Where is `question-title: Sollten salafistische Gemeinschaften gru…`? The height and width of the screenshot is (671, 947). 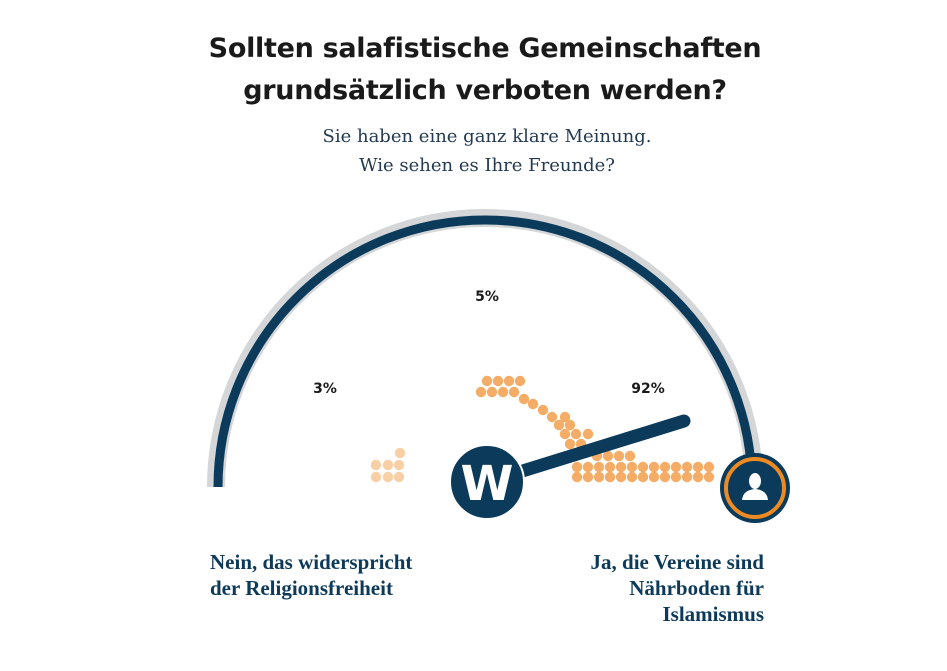 question-title: Sollten salafistische Gemeinschaften gru… is located at coordinates (473, 70).